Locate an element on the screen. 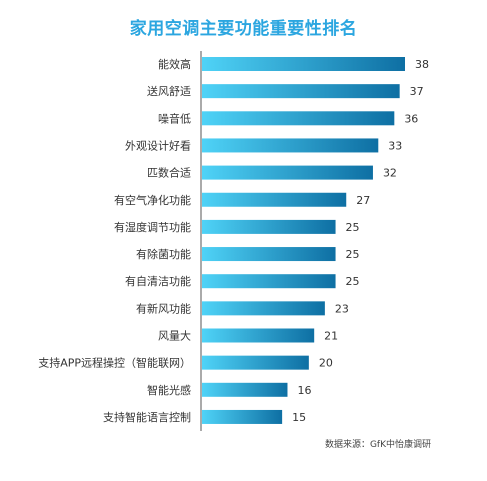  category-label: 风量大 is located at coordinates (174, 336).